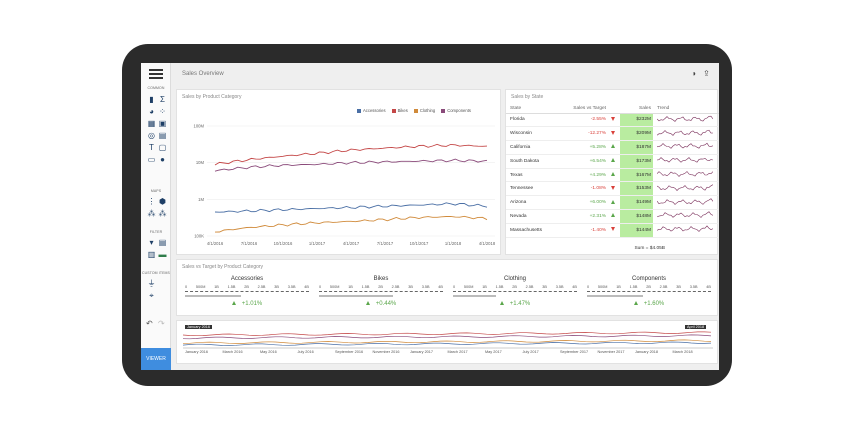  I want to click on legend-item-bikes: Bikes, so click(399, 110).